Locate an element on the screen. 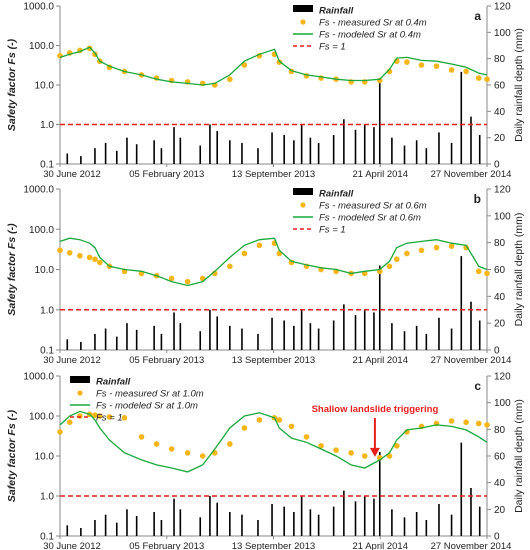 The image size is (530, 550). panel-letter: a is located at coordinates (477, 16).